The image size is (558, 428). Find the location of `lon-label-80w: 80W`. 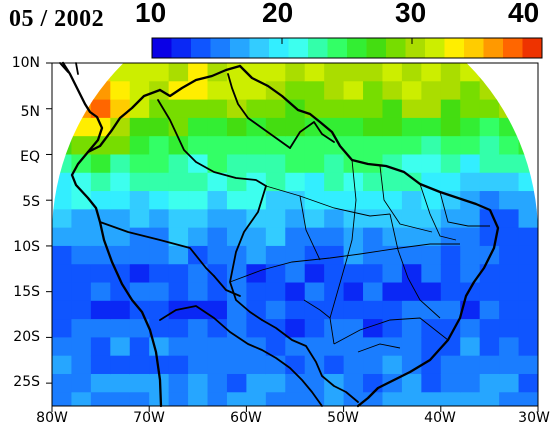

lon-label-80w: 80W is located at coordinates (52, 418).